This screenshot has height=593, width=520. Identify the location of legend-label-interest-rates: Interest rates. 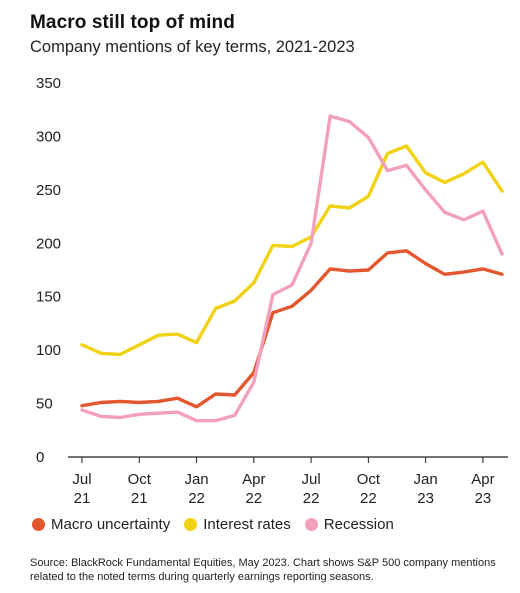
(247, 524).